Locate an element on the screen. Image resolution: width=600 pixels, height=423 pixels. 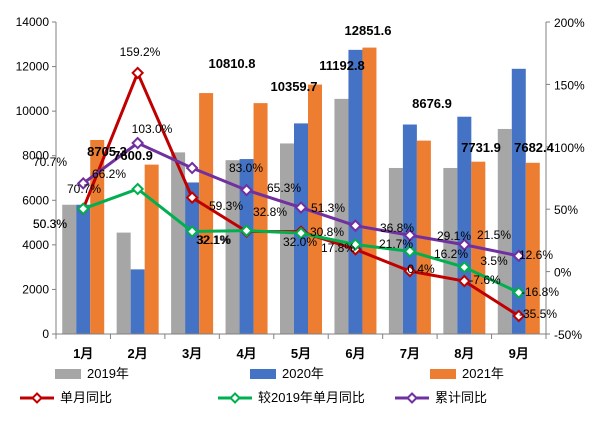
line-label-单月同比: -35.5% is located at coordinates (538, 314).